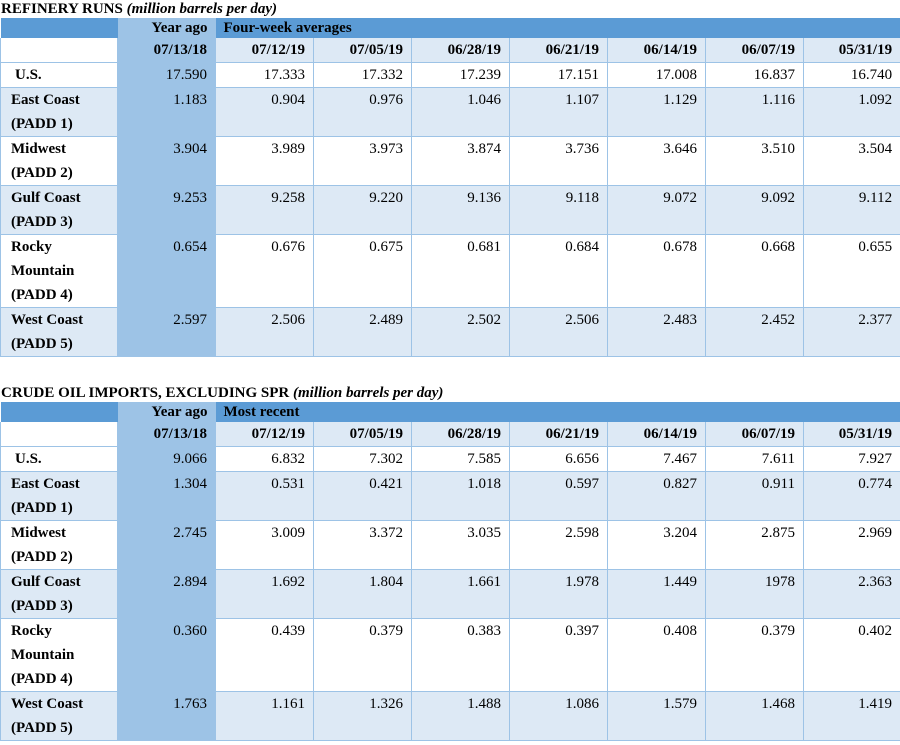  I want to click on refinery-runs-title: REFINERY RUNS (million barrels per day), so click(450, 9).